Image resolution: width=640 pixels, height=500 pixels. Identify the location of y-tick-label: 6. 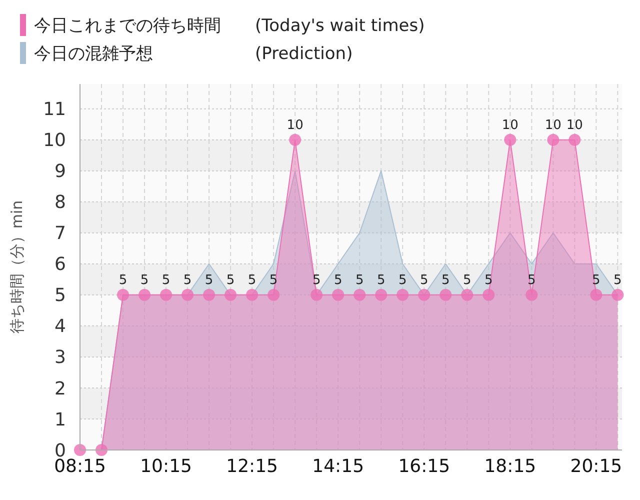
(60, 265).